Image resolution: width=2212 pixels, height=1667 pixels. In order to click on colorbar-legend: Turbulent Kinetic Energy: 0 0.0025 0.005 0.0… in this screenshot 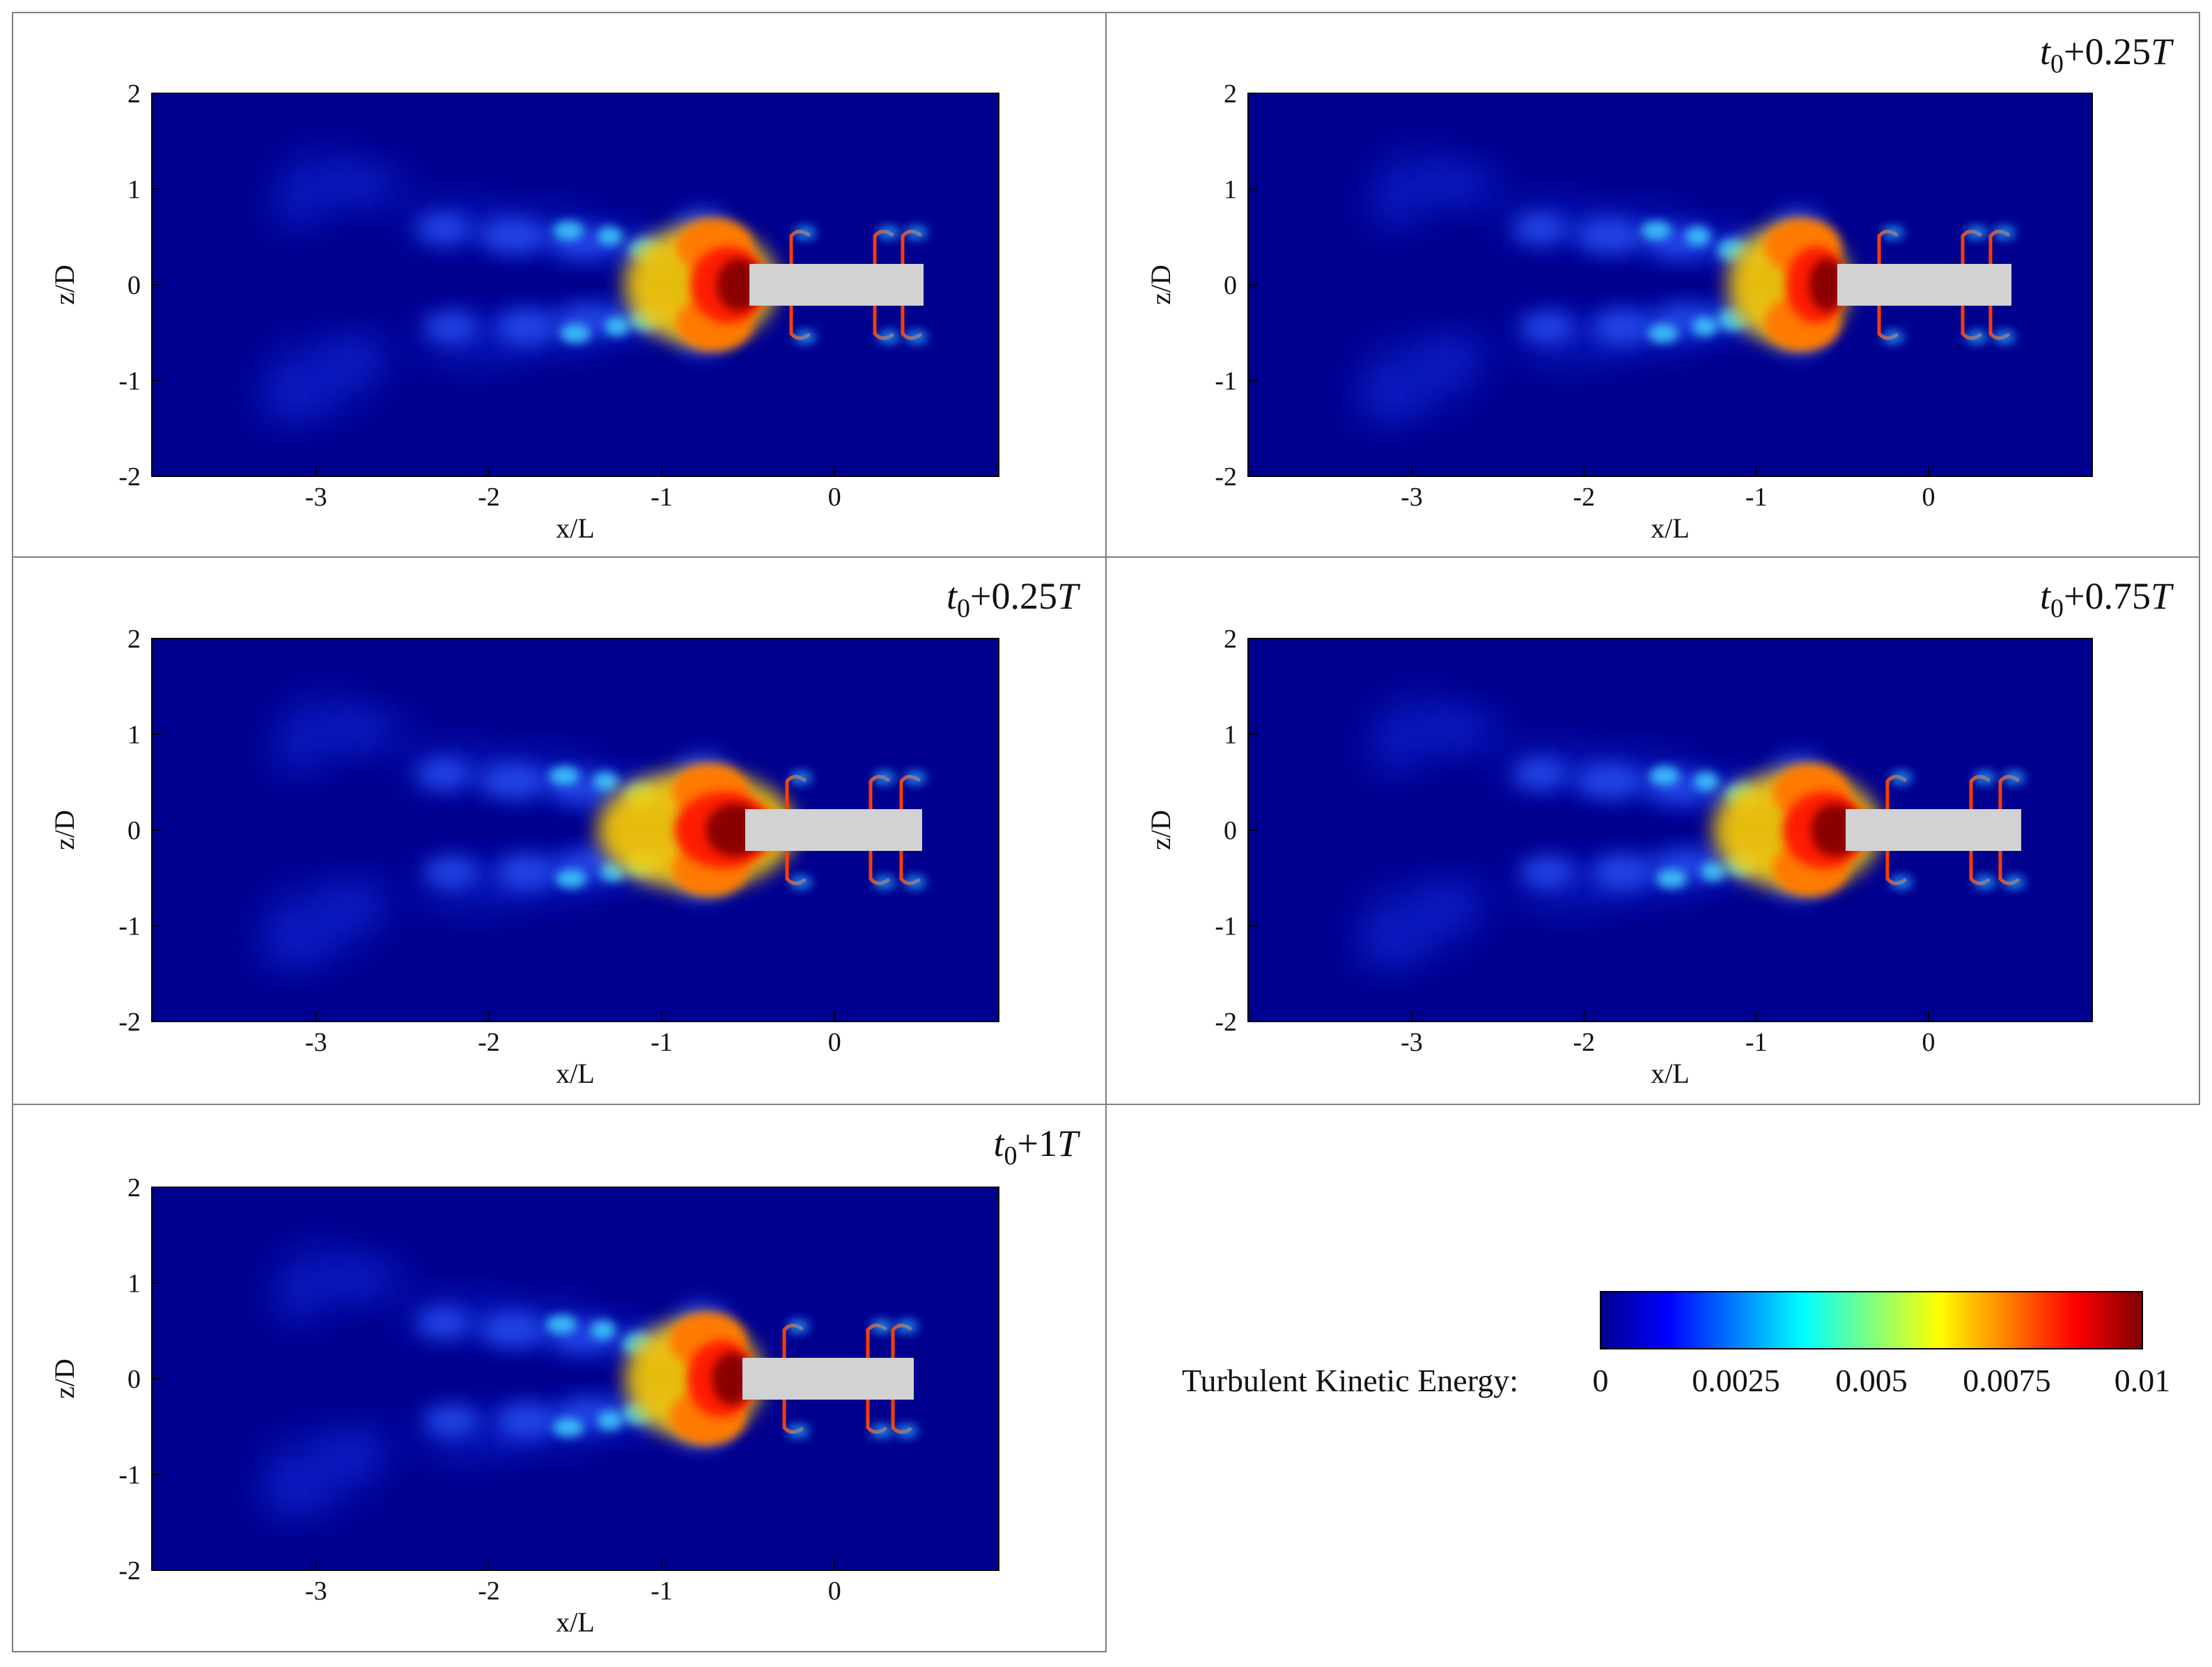, I will do `click(1676, 1344)`.